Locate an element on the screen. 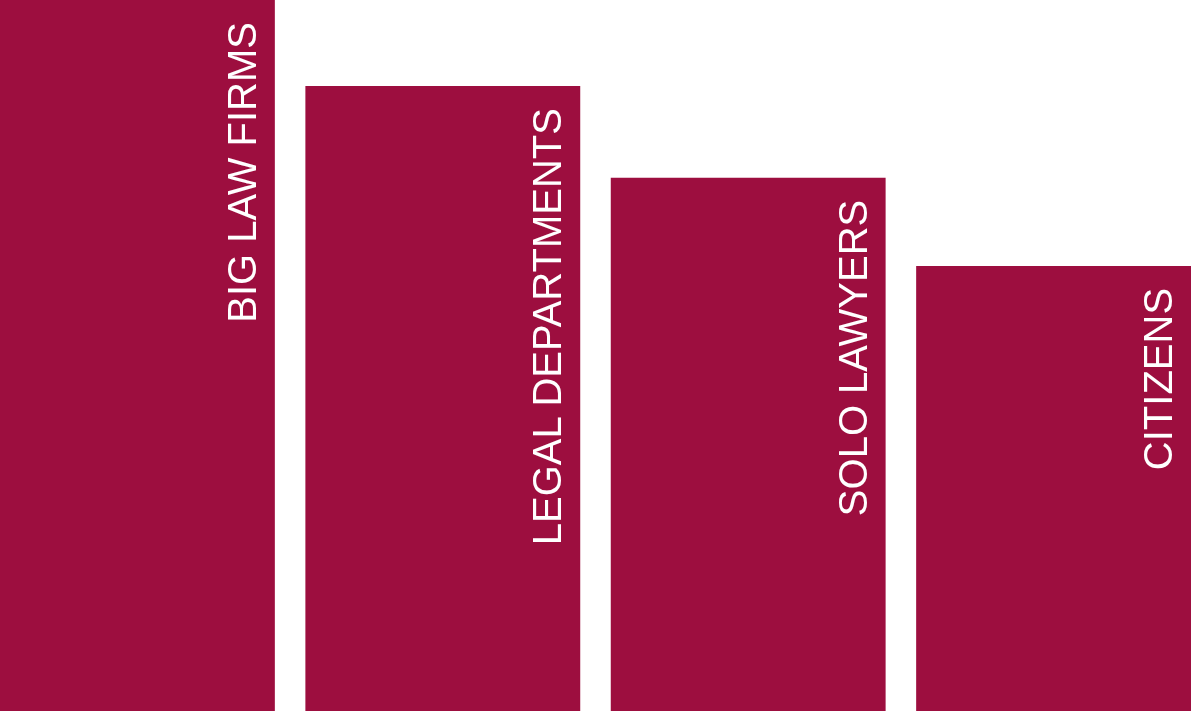 This screenshot has width=1191, height=711. x-tick-label: SOLO LAWYERS is located at coordinates (852, 358).